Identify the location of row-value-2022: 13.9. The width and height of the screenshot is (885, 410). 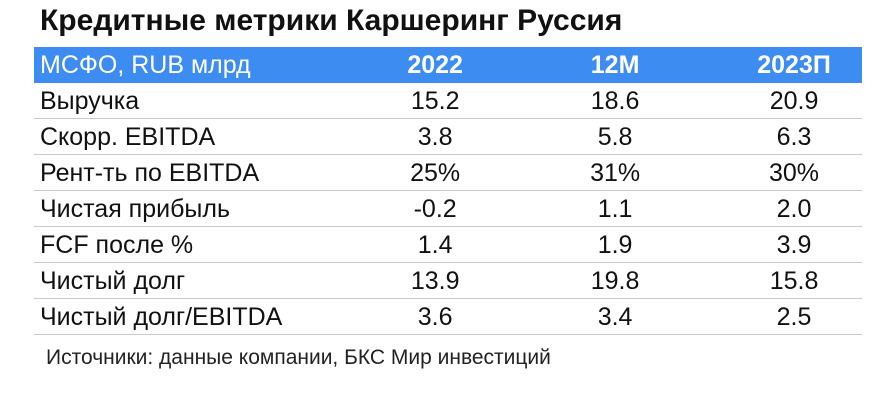
(435, 280).